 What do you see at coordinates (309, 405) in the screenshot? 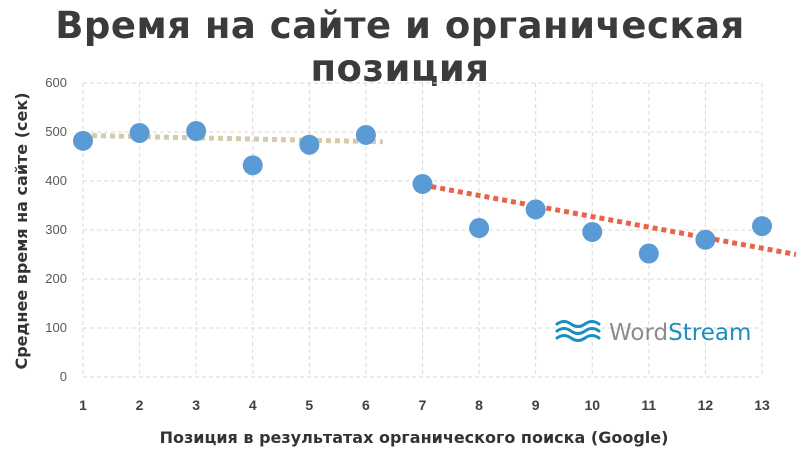
I see `x-tick-label: 5` at bounding box center [309, 405].